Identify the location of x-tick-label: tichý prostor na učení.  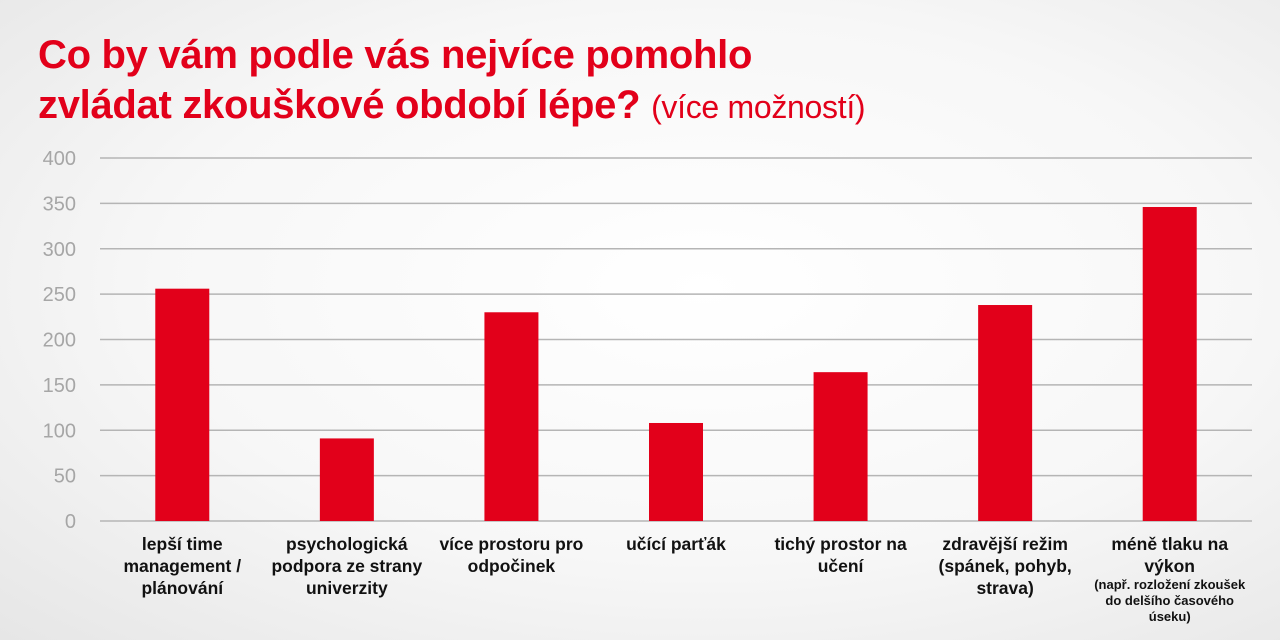
(841, 555).